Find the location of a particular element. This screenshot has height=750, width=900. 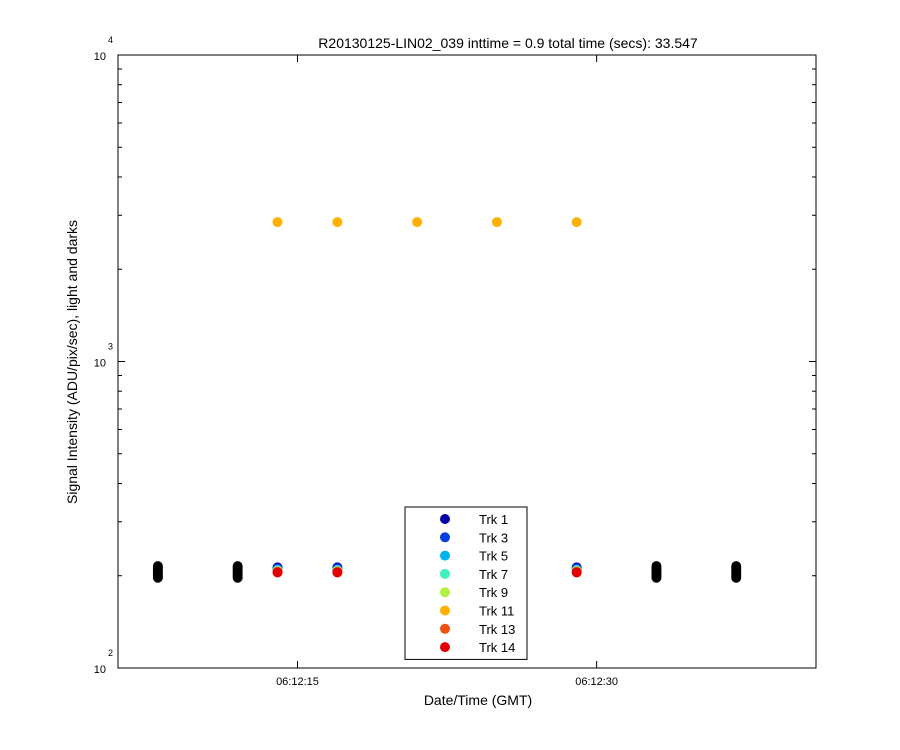

legend-label: Trk 1 is located at coordinates (493, 519).